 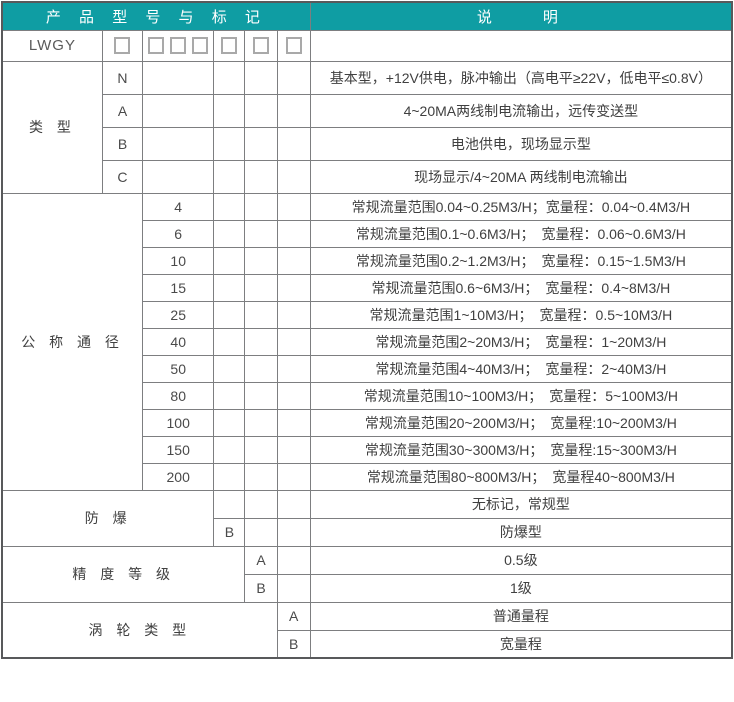 What do you see at coordinates (521, 395) in the screenshot?
I see `description-cell: 常规流量范围10~100M3/H； 宽量程：5~100M3/H` at bounding box center [521, 395].